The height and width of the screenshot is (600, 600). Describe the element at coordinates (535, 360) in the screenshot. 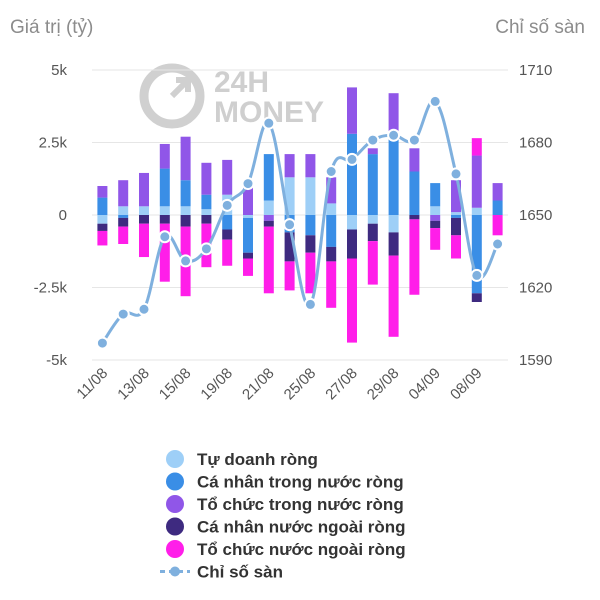

I see `right-tick-label: 1590` at that location.